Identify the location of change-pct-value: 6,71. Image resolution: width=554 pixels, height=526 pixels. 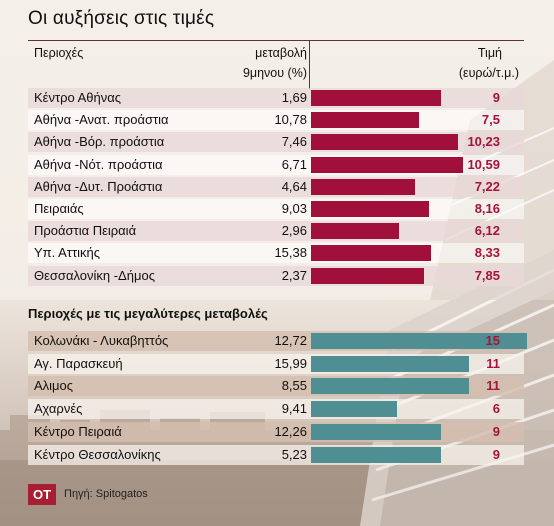
(294, 164).